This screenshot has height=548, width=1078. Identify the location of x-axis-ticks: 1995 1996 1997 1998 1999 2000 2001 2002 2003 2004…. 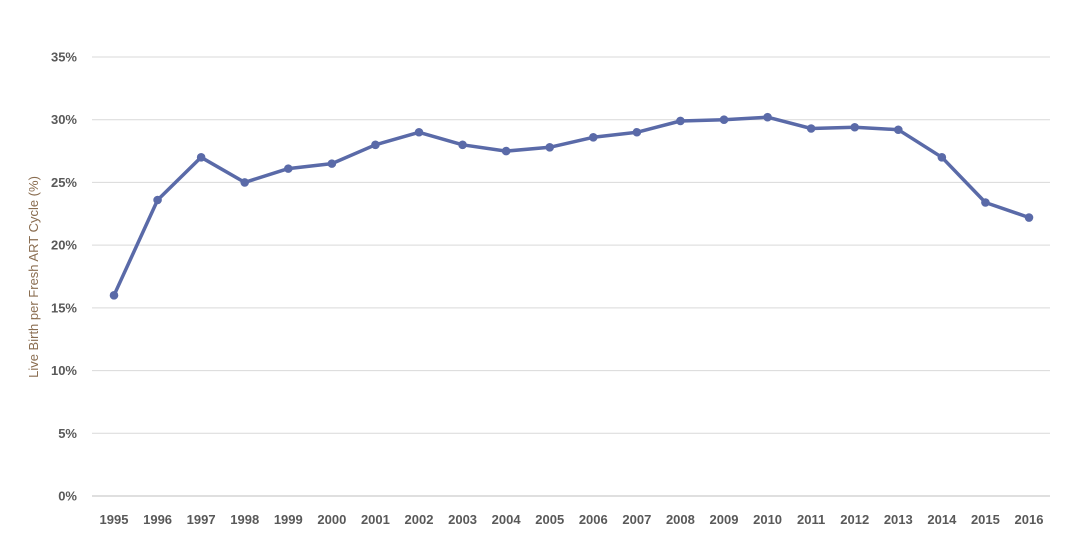
(572, 519).